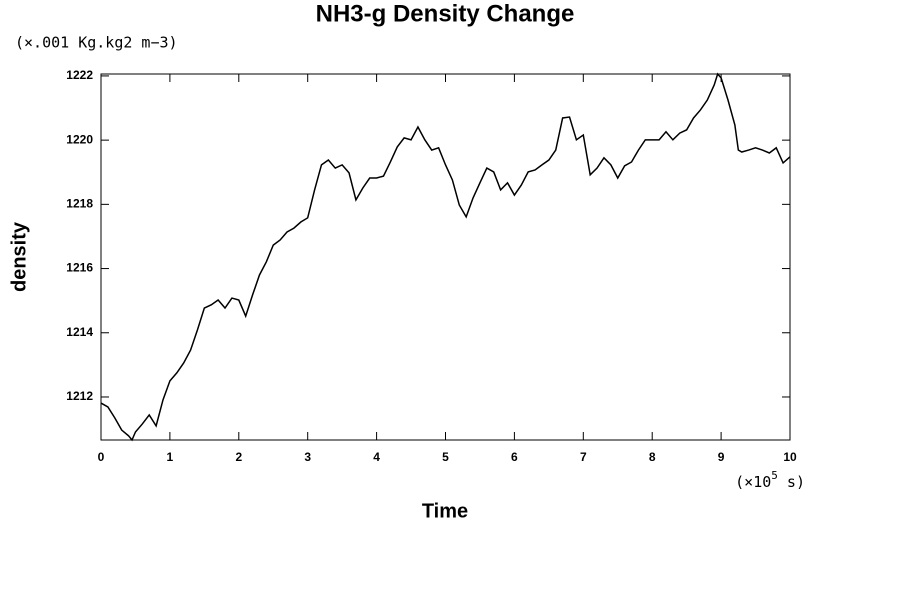 This screenshot has height=600, width=900. Describe the element at coordinates (721, 457) in the screenshot. I see `x-tick-label: 9` at that location.